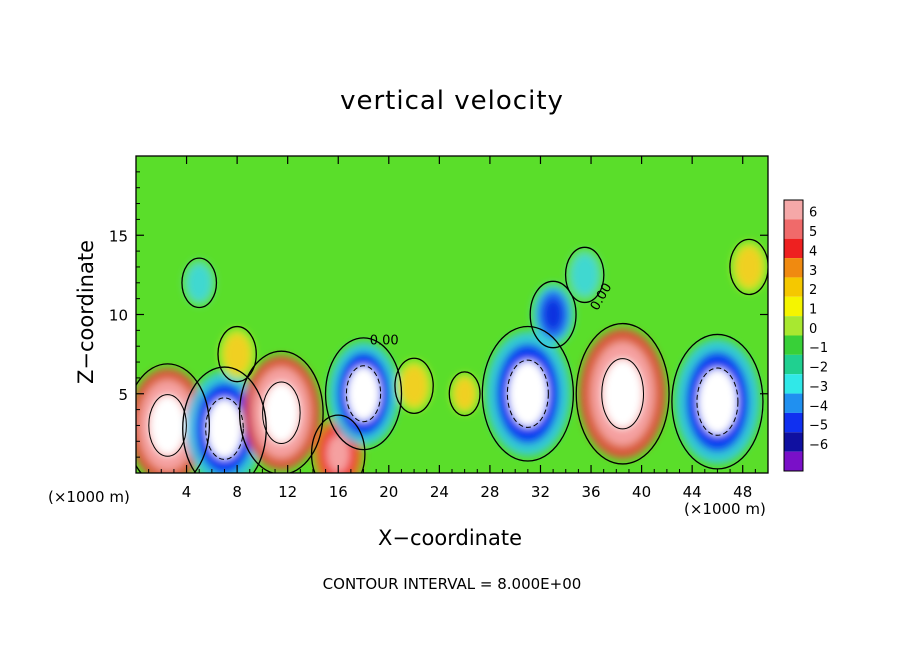 The height and width of the screenshot is (654, 904). Describe the element at coordinates (818, 426) in the screenshot. I see `colorbar-label-11: −5` at that location.